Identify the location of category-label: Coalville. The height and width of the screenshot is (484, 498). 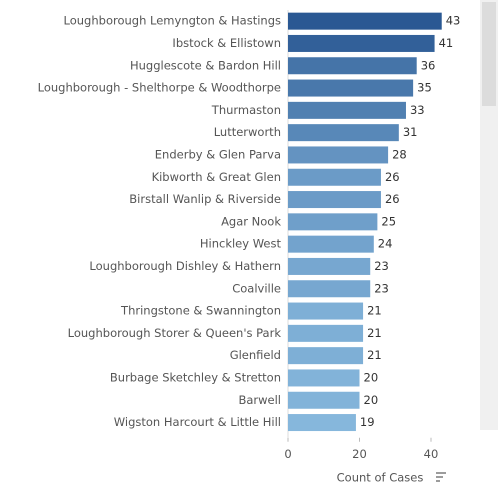
(256, 288).